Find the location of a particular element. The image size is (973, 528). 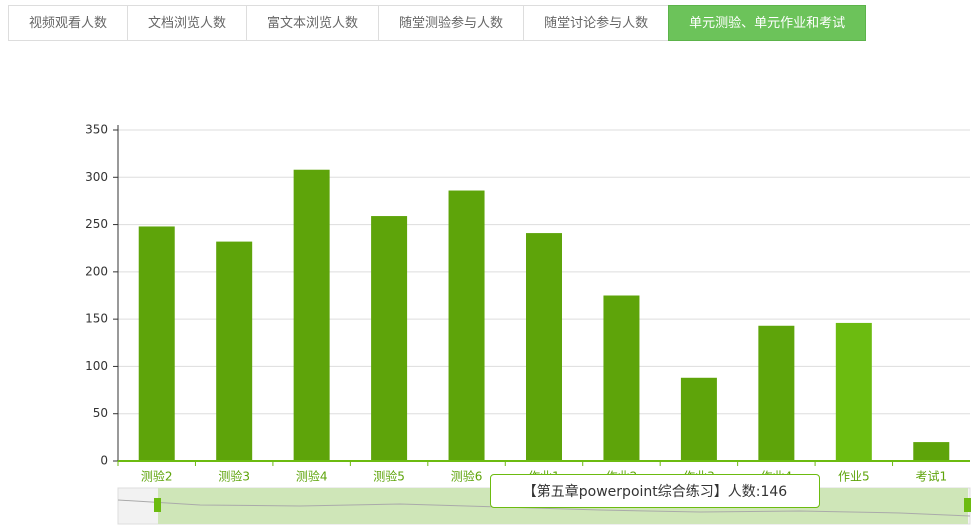

x-tick-label: 测验4 is located at coordinates (312, 476).